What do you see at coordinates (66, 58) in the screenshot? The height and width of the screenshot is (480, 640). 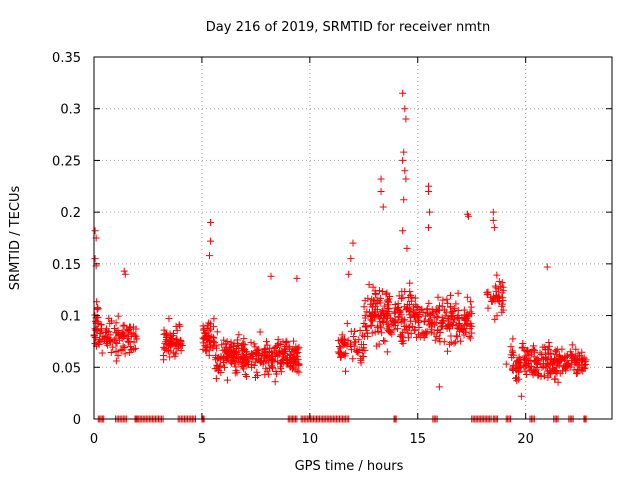 I see `y-tick-label: 0.35` at bounding box center [66, 58].